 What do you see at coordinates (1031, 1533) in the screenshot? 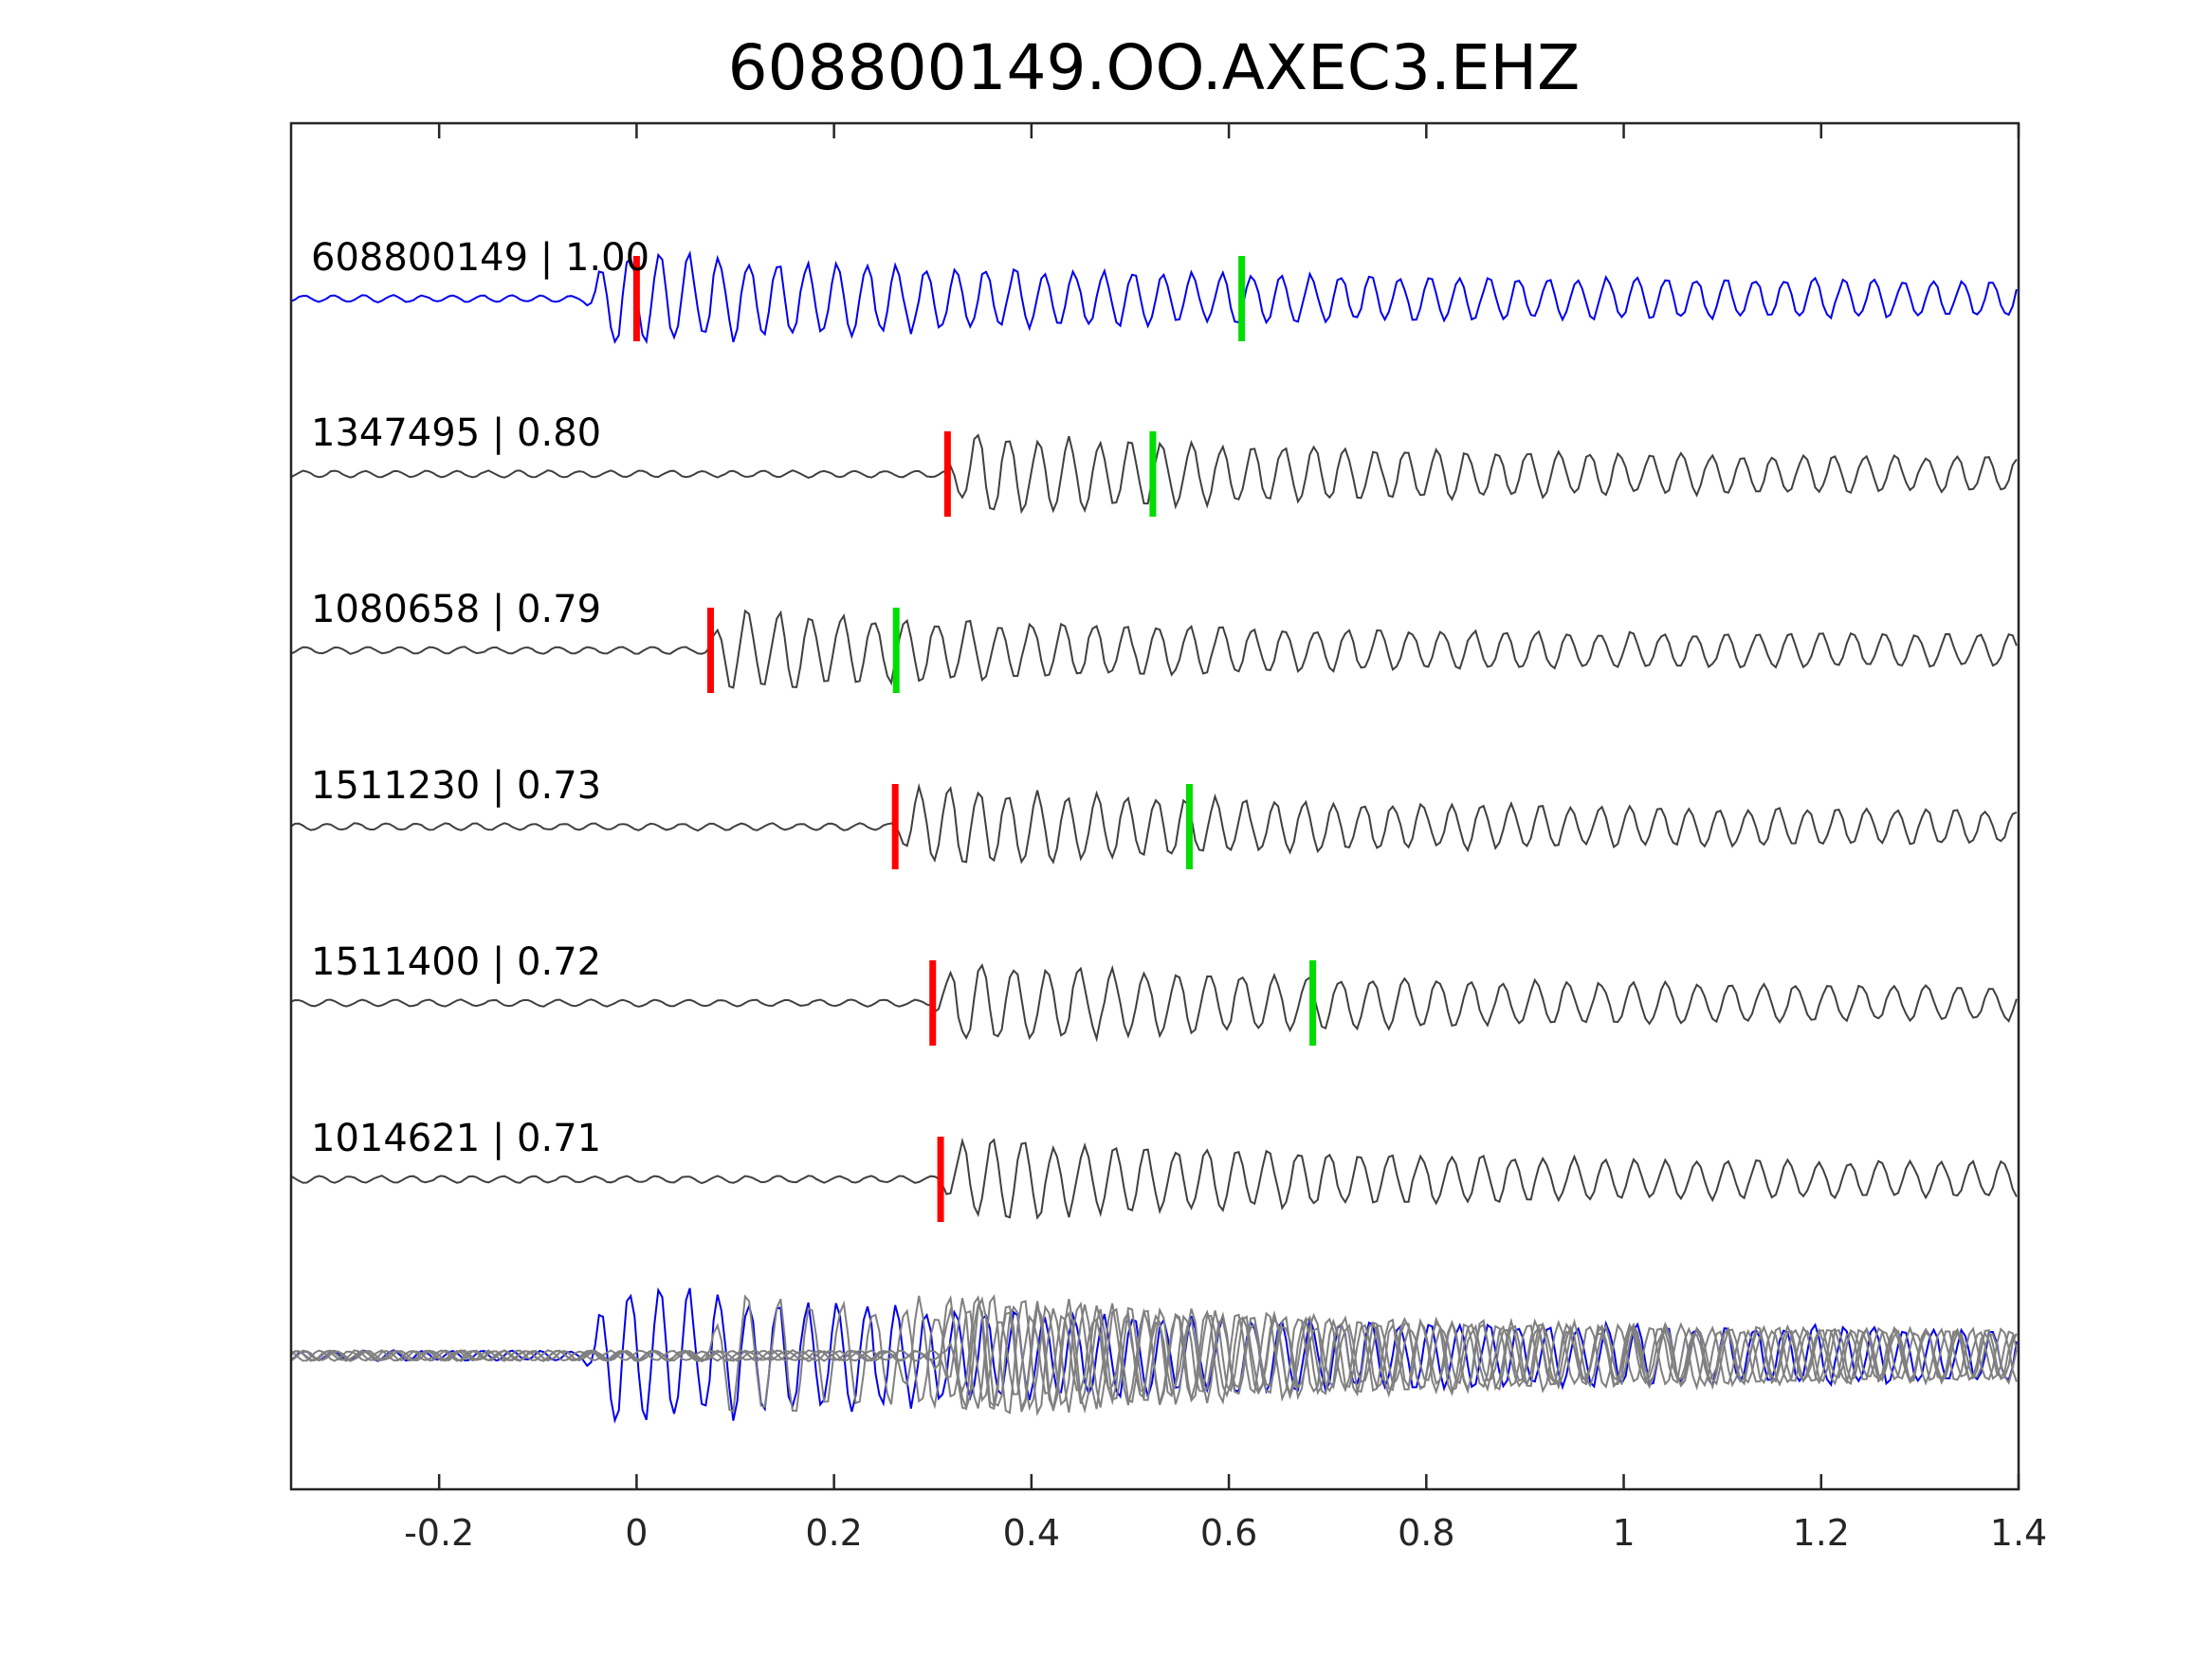
I see `x-tick-label-3: 0.4` at bounding box center [1031, 1533].